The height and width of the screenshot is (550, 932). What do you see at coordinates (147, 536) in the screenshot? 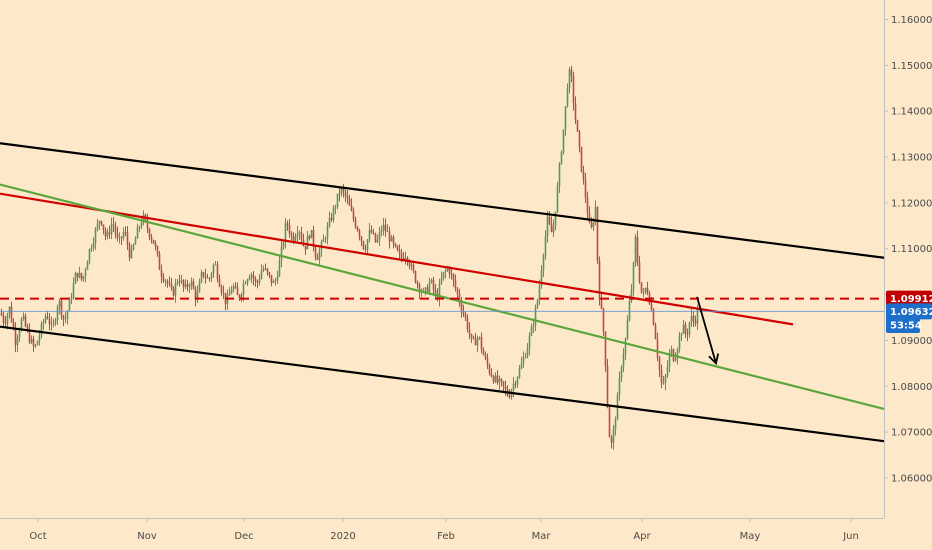
I see `time-tick-label: Nov` at bounding box center [147, 536].